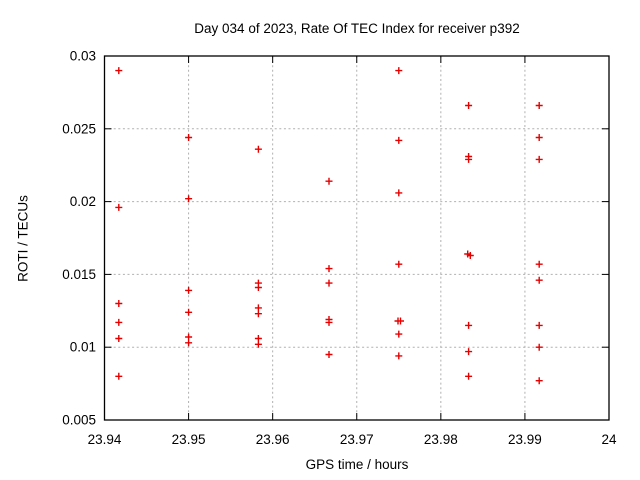  Describe the element at coordinates (525, 439) in the screenshot. I see `x-tick-label: 23.99` at that location.